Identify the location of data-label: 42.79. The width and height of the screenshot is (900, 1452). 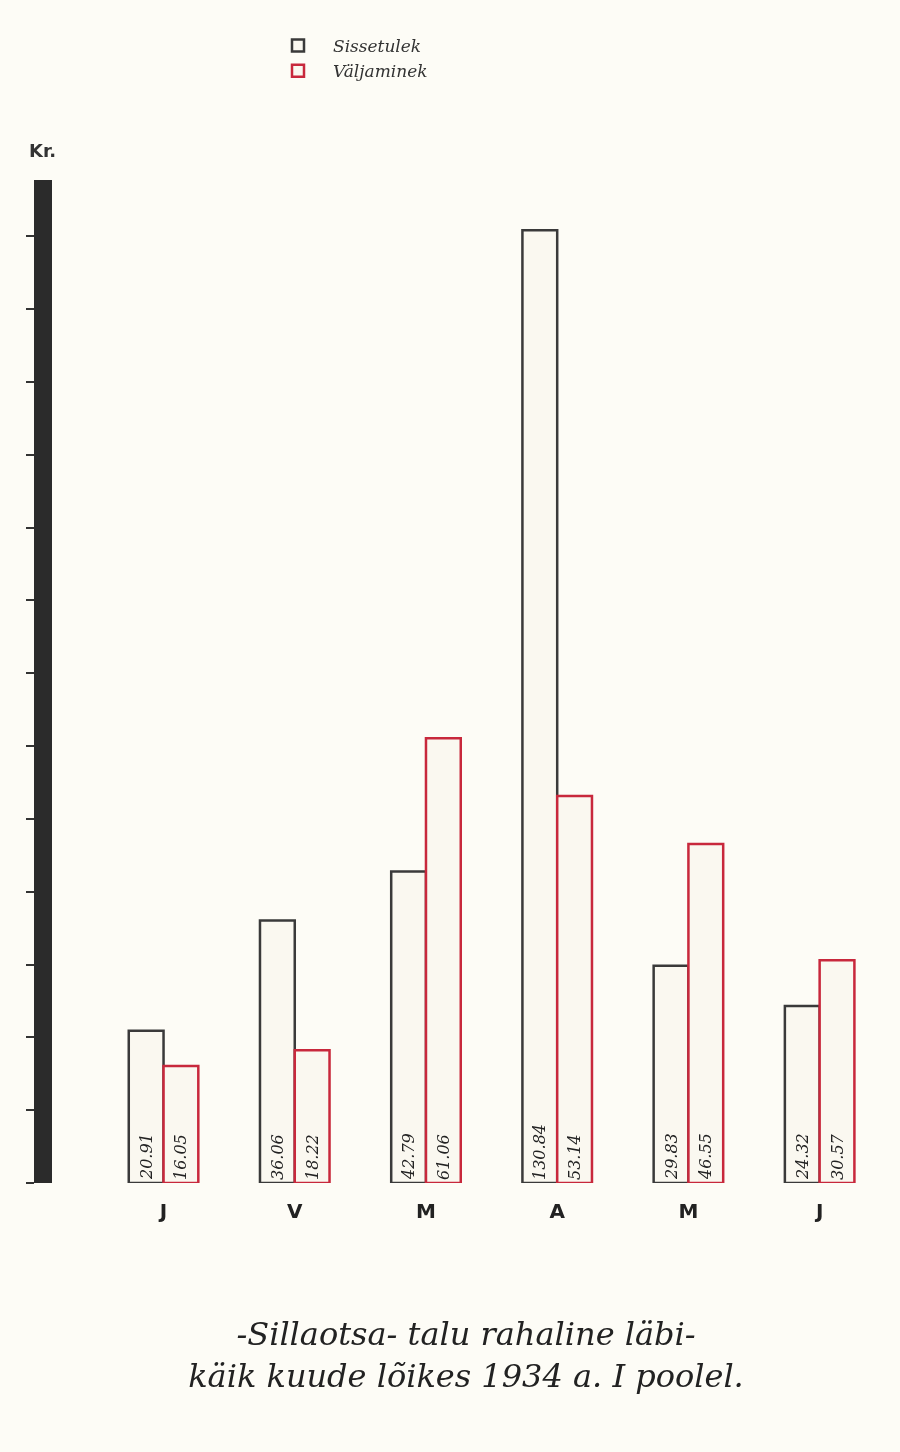
(409, 1156).